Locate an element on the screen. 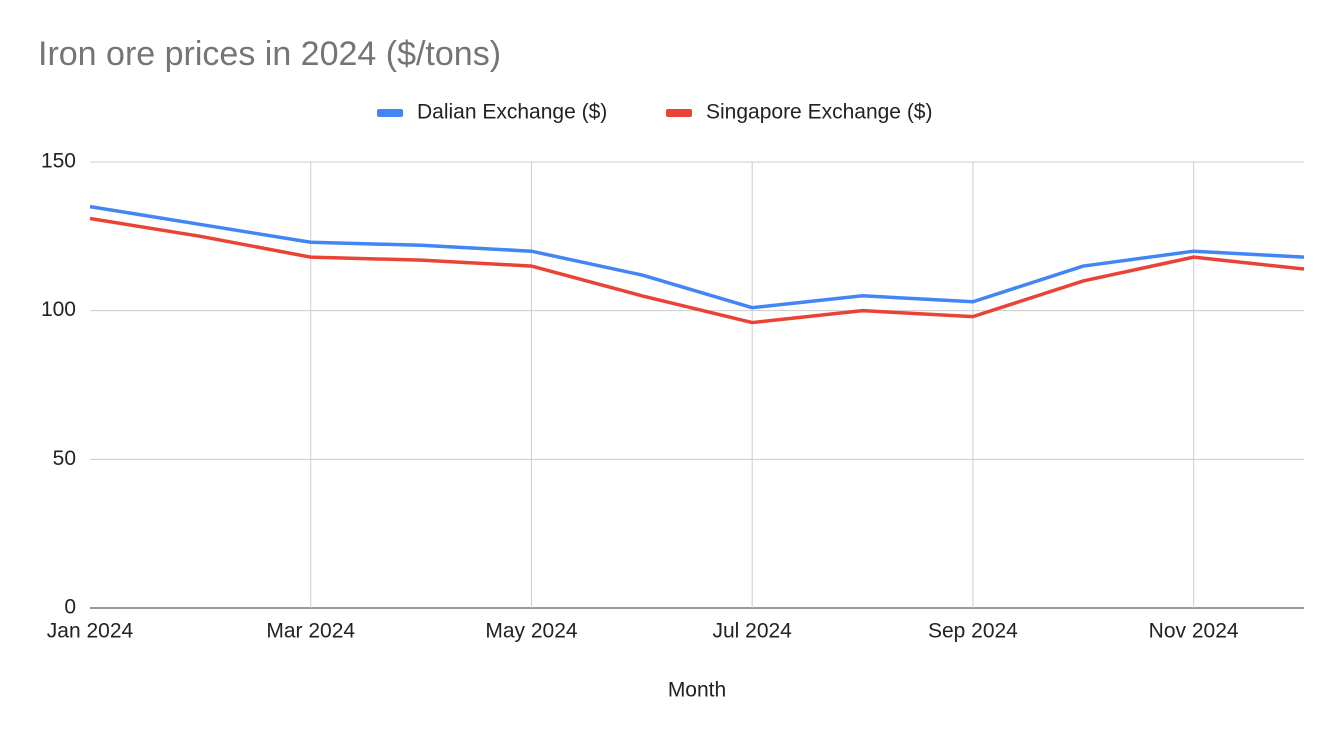  legend-label: Dalian Exchange ($) is located at coordinates (512, 112).